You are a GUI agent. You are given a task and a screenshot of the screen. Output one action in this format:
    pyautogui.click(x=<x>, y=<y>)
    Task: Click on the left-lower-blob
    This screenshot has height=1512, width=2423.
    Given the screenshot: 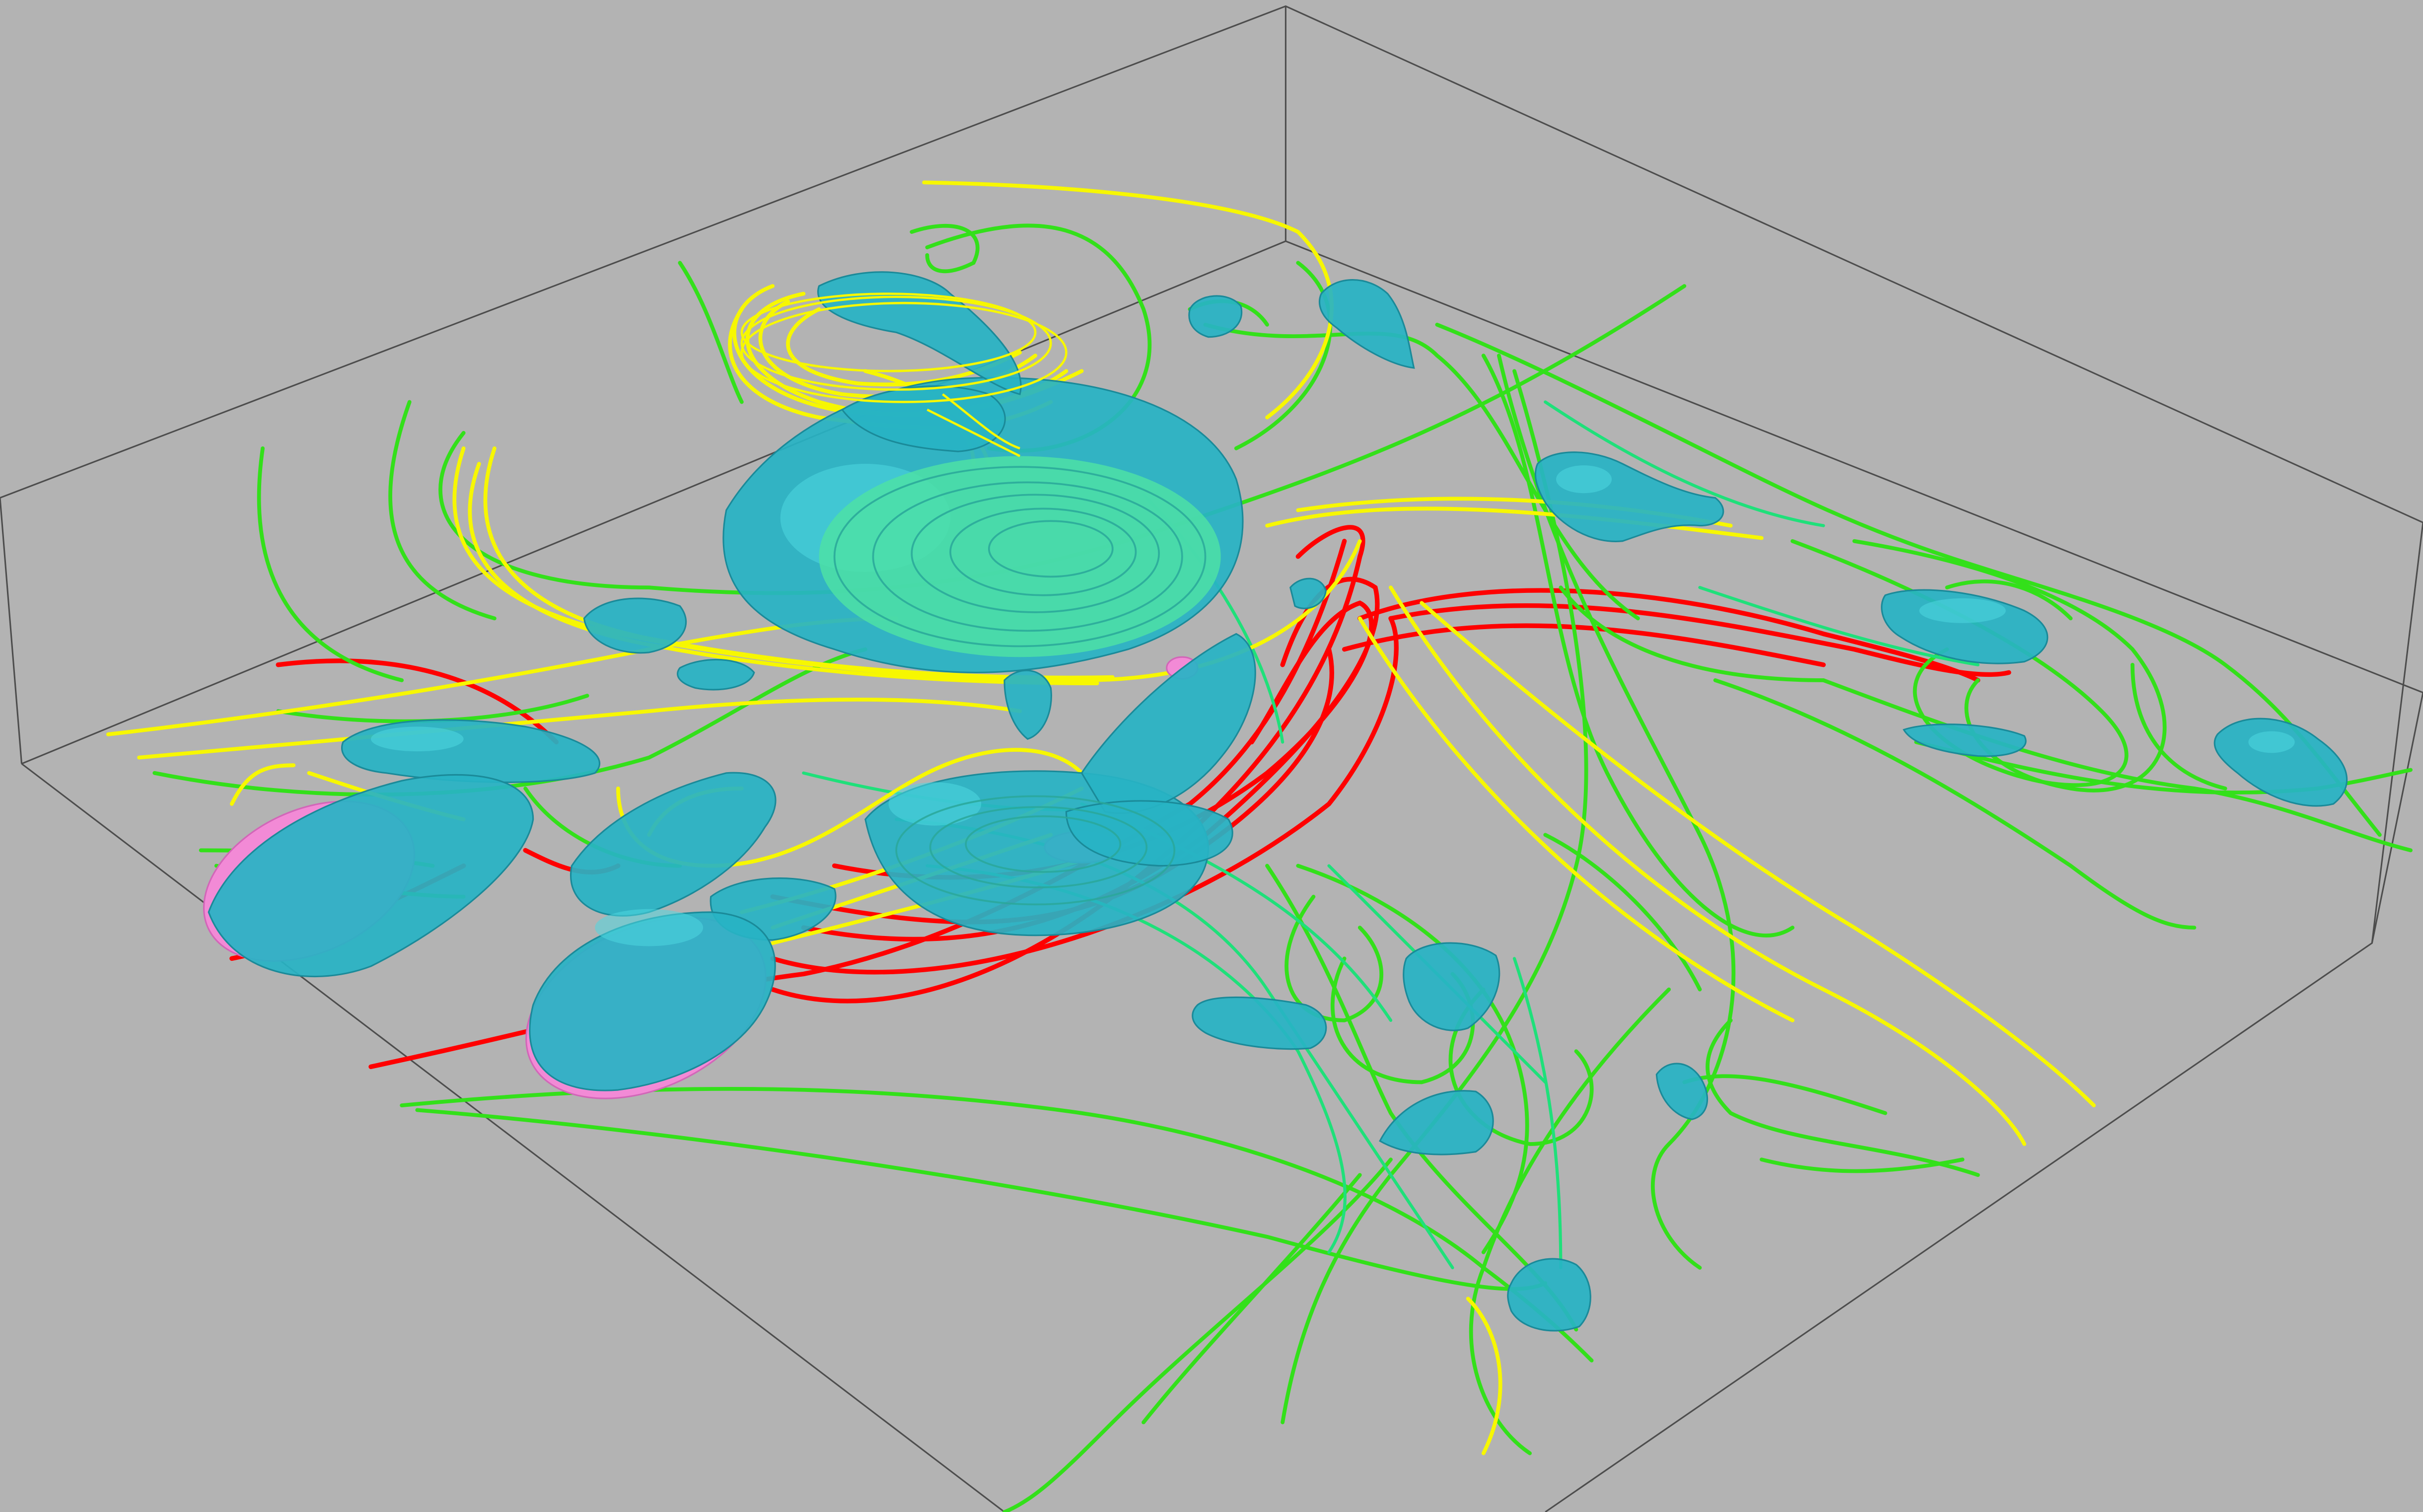 What is the action you would take?
    pyautogui.click(x=371, y=876)
    